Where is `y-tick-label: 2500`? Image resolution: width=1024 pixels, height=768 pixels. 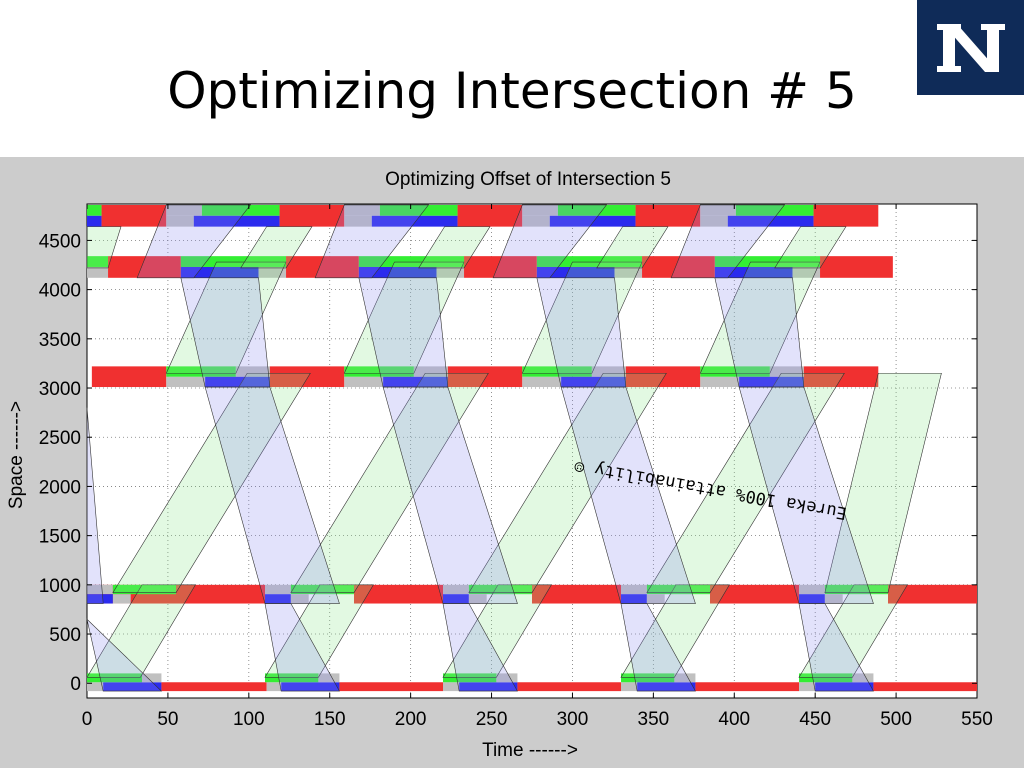
y-tick-label: 2500 is located at coordinates (60, 438).